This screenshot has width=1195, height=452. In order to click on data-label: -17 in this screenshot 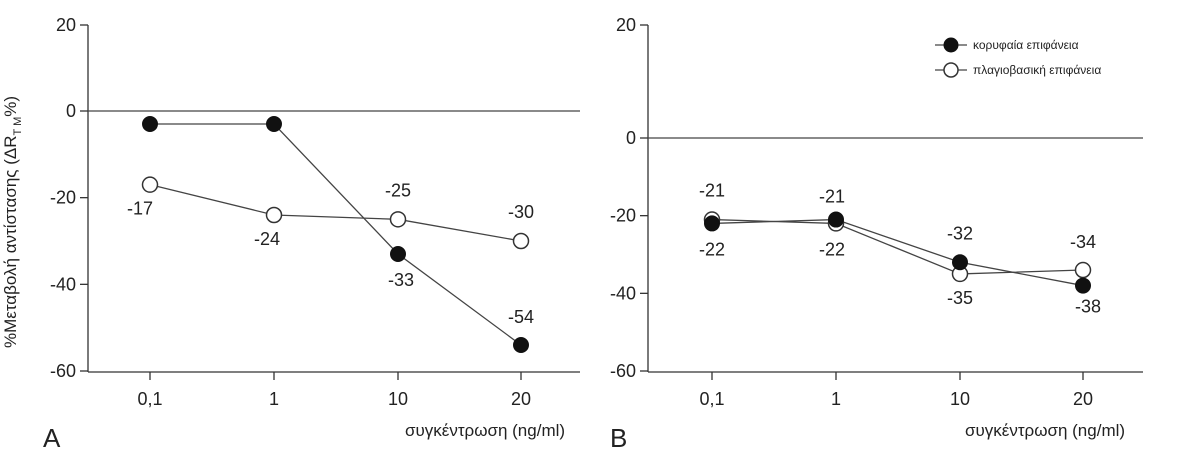, I will do `click(140, 209)`.